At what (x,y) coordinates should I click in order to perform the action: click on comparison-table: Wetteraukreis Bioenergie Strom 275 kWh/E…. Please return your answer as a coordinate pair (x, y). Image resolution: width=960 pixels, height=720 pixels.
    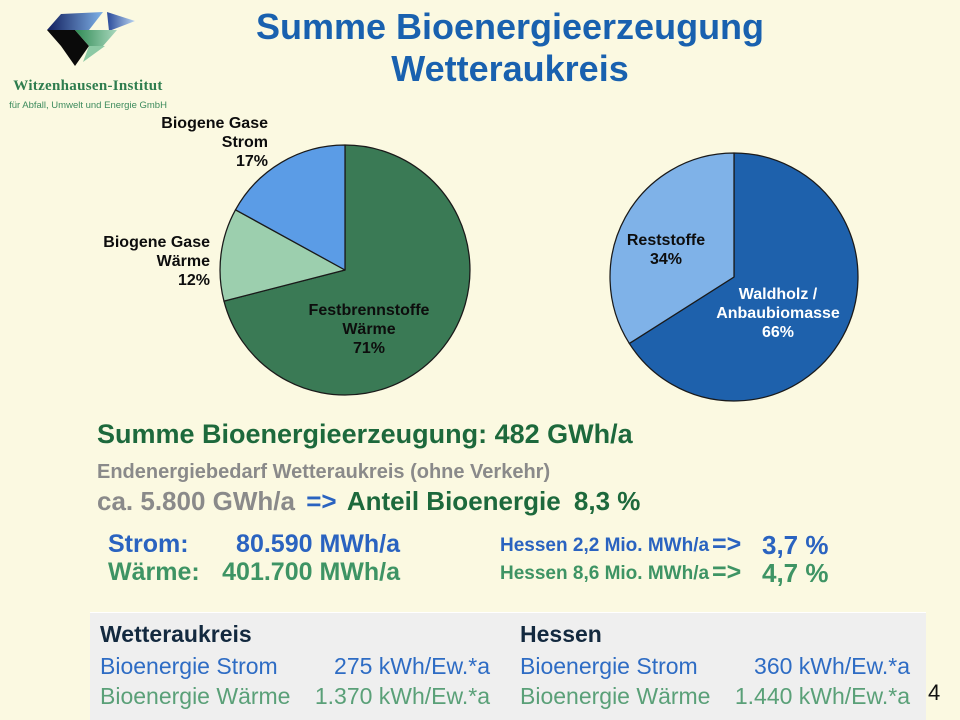
    Looking at the image, I should click on (508, 666).